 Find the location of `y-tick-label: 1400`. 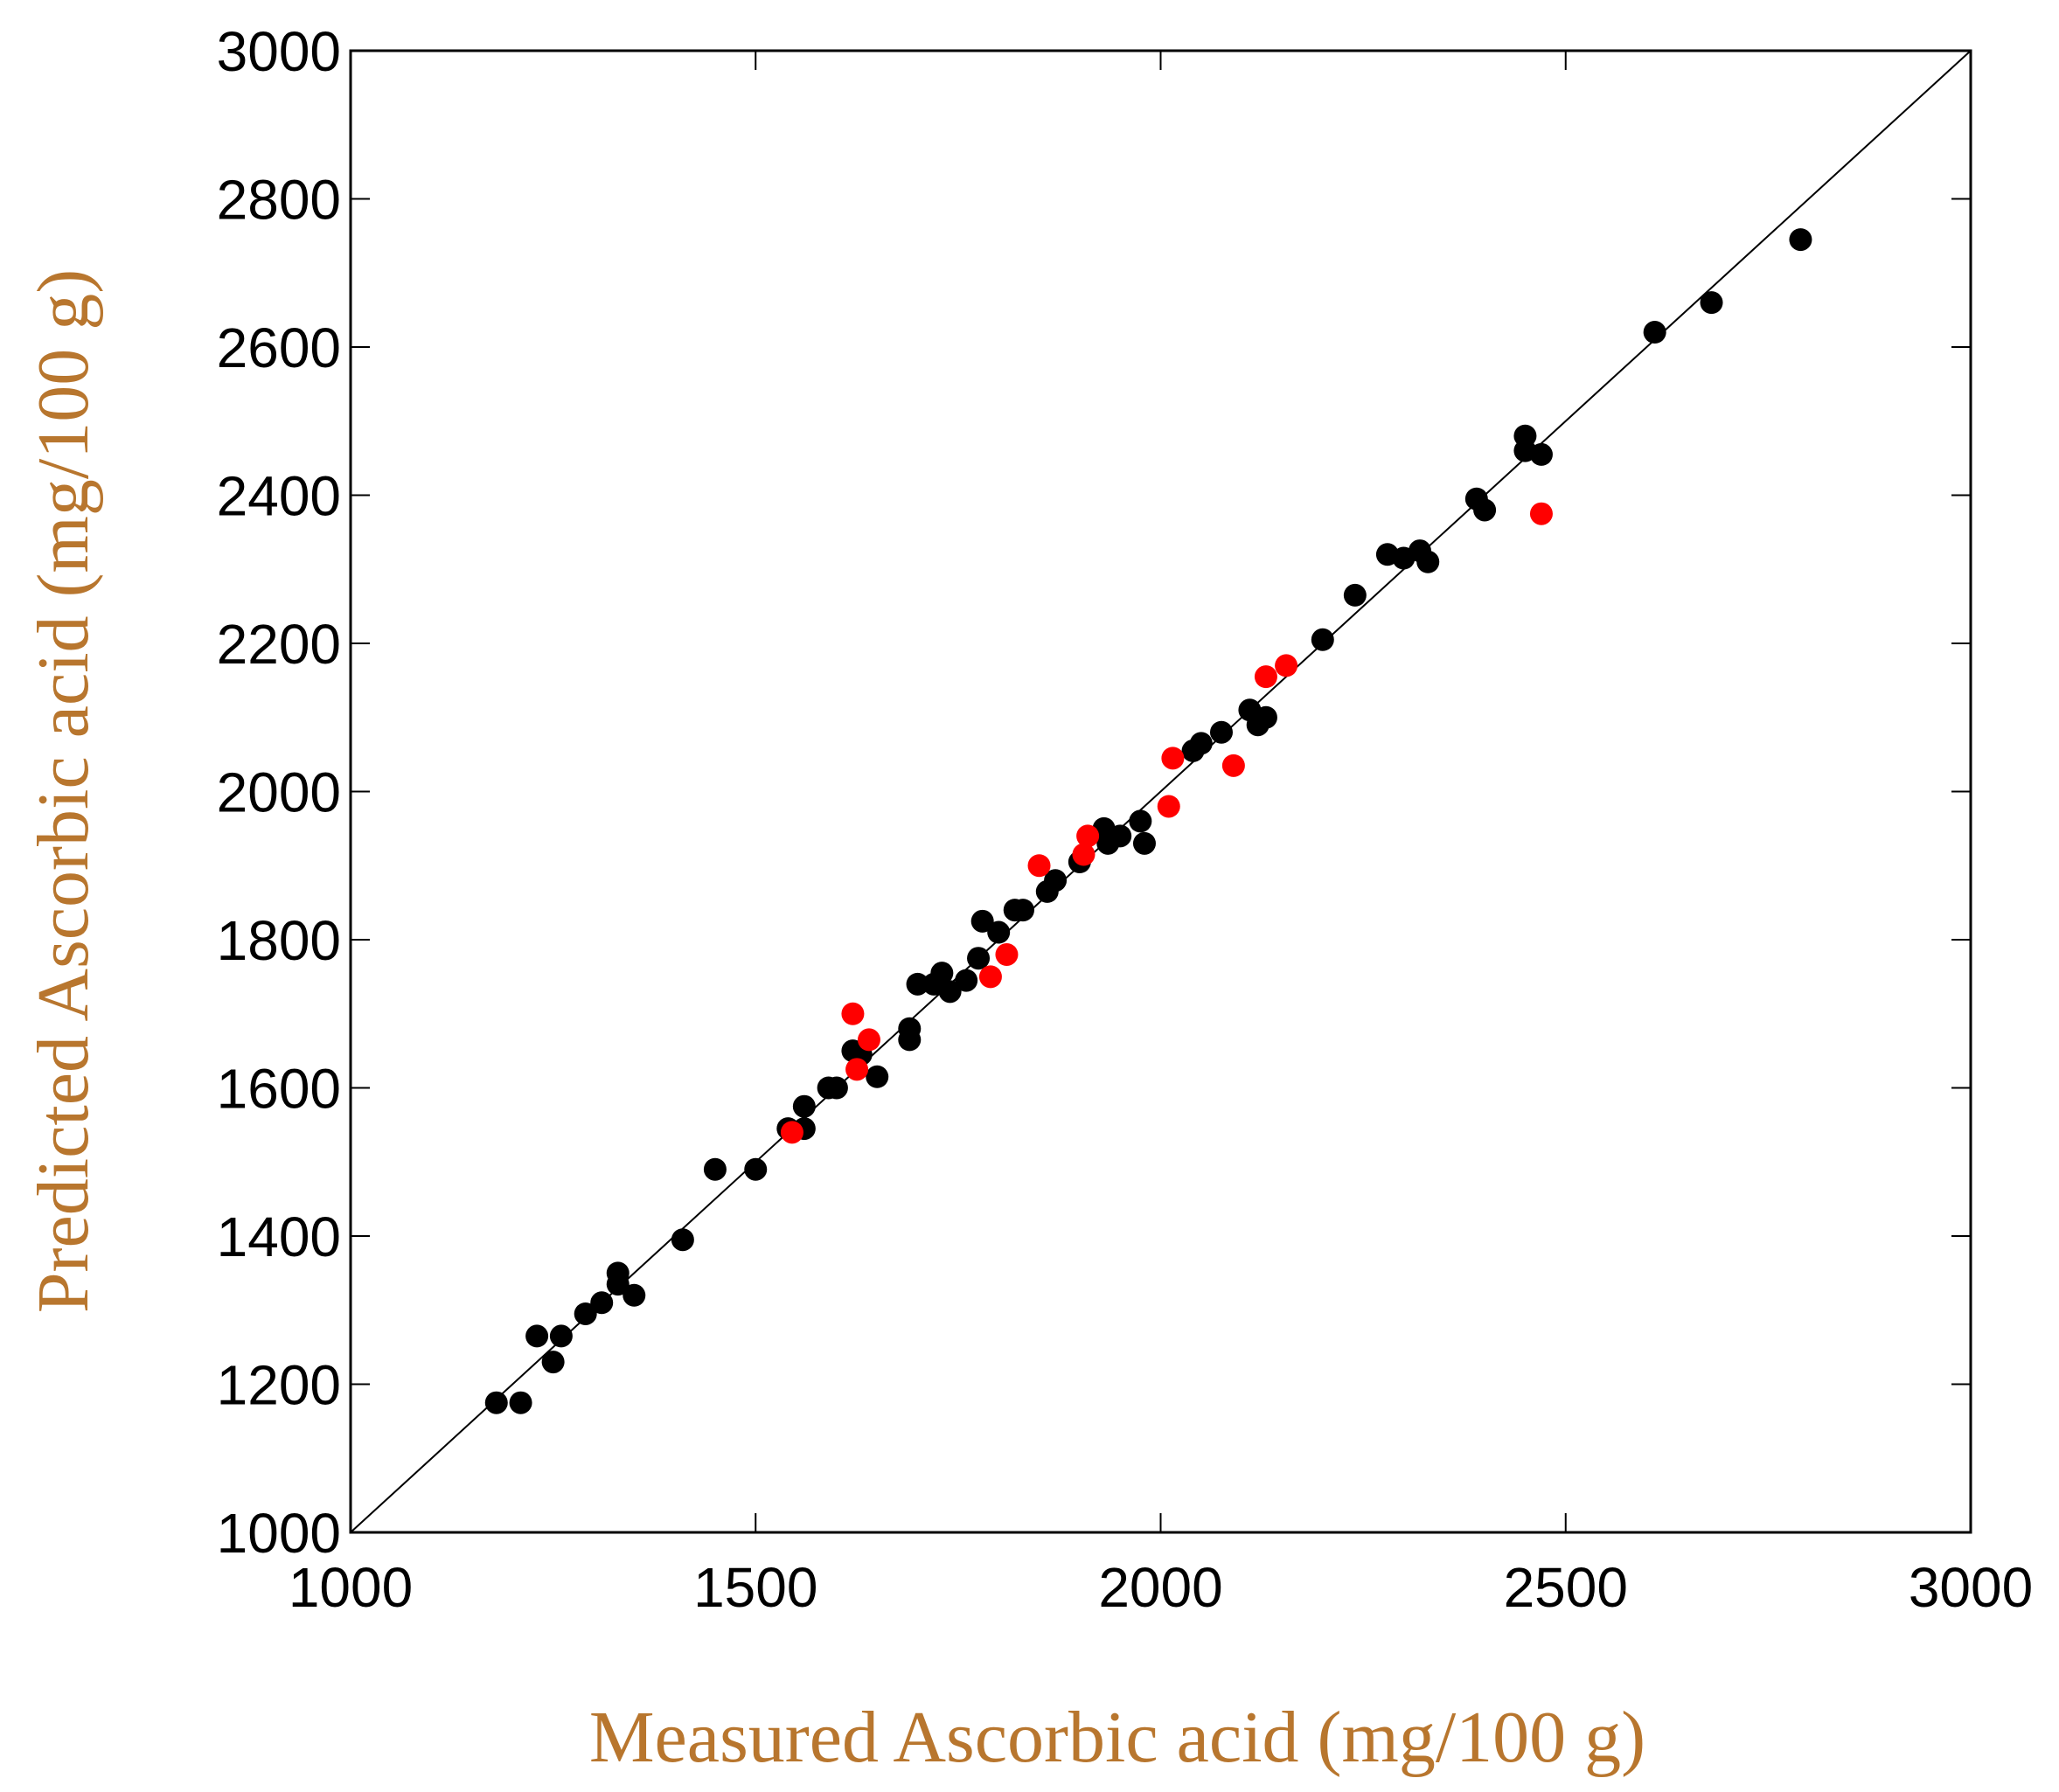

y-tick-label: 1400 is located at coordinates (279, 1236).